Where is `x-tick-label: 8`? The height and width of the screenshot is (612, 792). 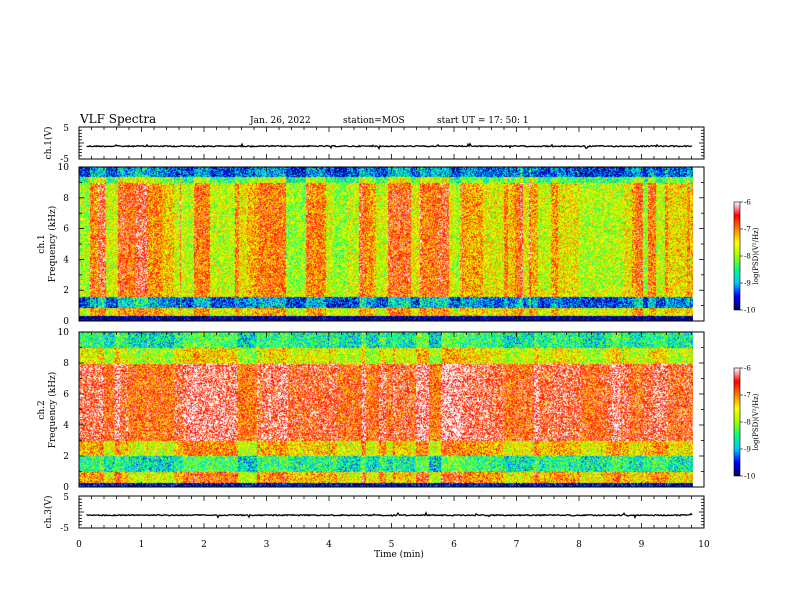 x-tick-label: 8 is located at coordinates (579, 545).